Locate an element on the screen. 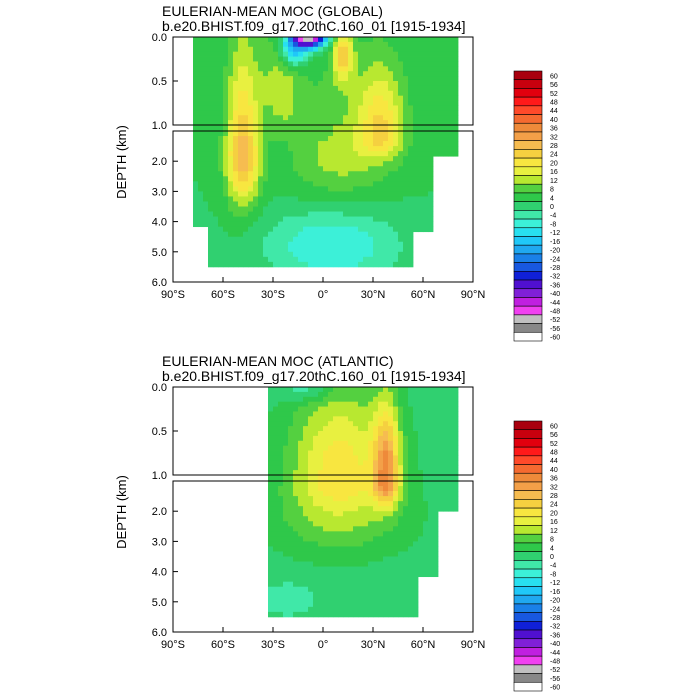 The width and height of the screenshot is (700, 700). chart-title: EULERIAN-MEAN MOC (GLOBAL) is located at coordinates (272, 11).